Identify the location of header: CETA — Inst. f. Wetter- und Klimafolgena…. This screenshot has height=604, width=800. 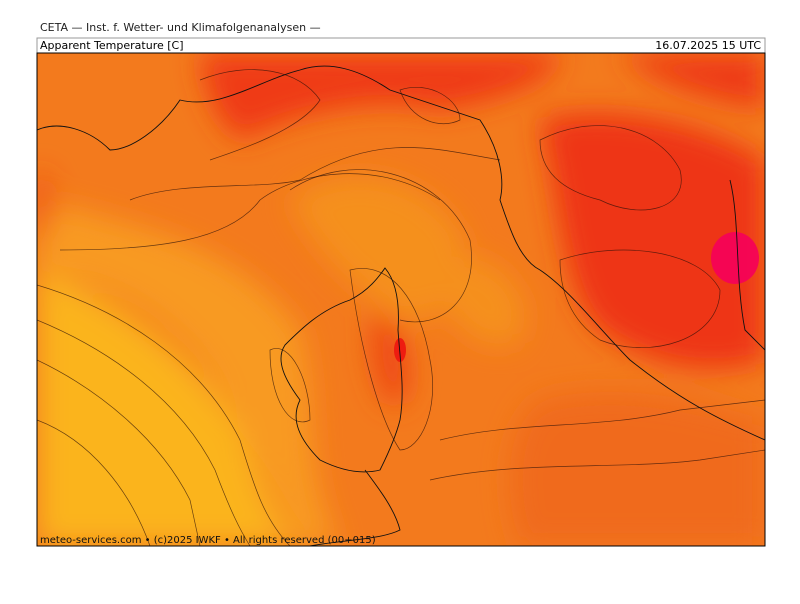
(180, 27).